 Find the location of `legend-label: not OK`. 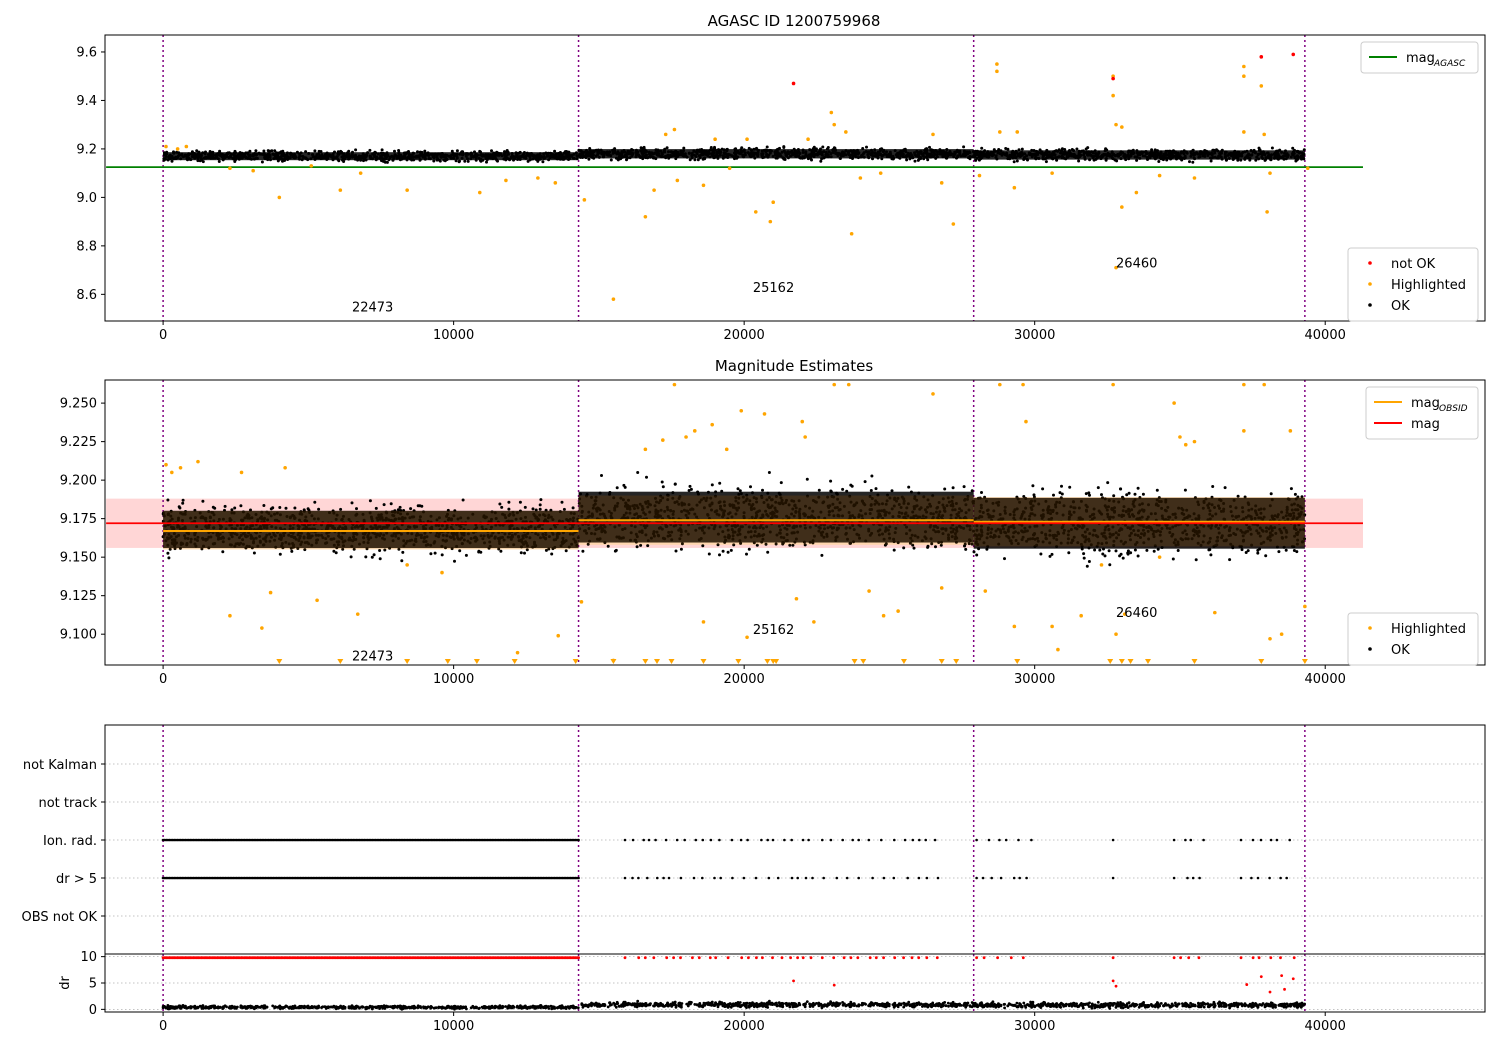

legend-label: not OK is located at coordinates (1413, 264).